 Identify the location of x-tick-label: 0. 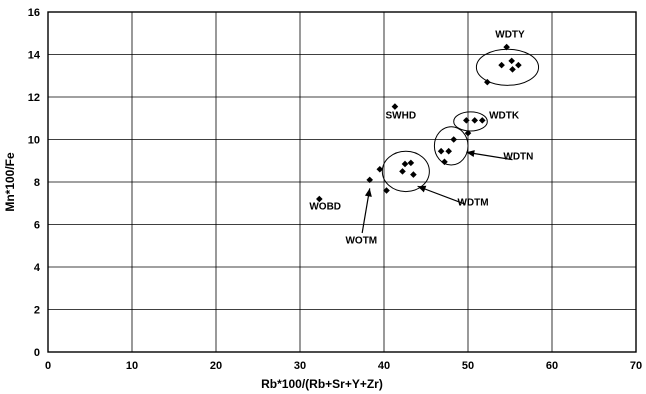
(48, 366).